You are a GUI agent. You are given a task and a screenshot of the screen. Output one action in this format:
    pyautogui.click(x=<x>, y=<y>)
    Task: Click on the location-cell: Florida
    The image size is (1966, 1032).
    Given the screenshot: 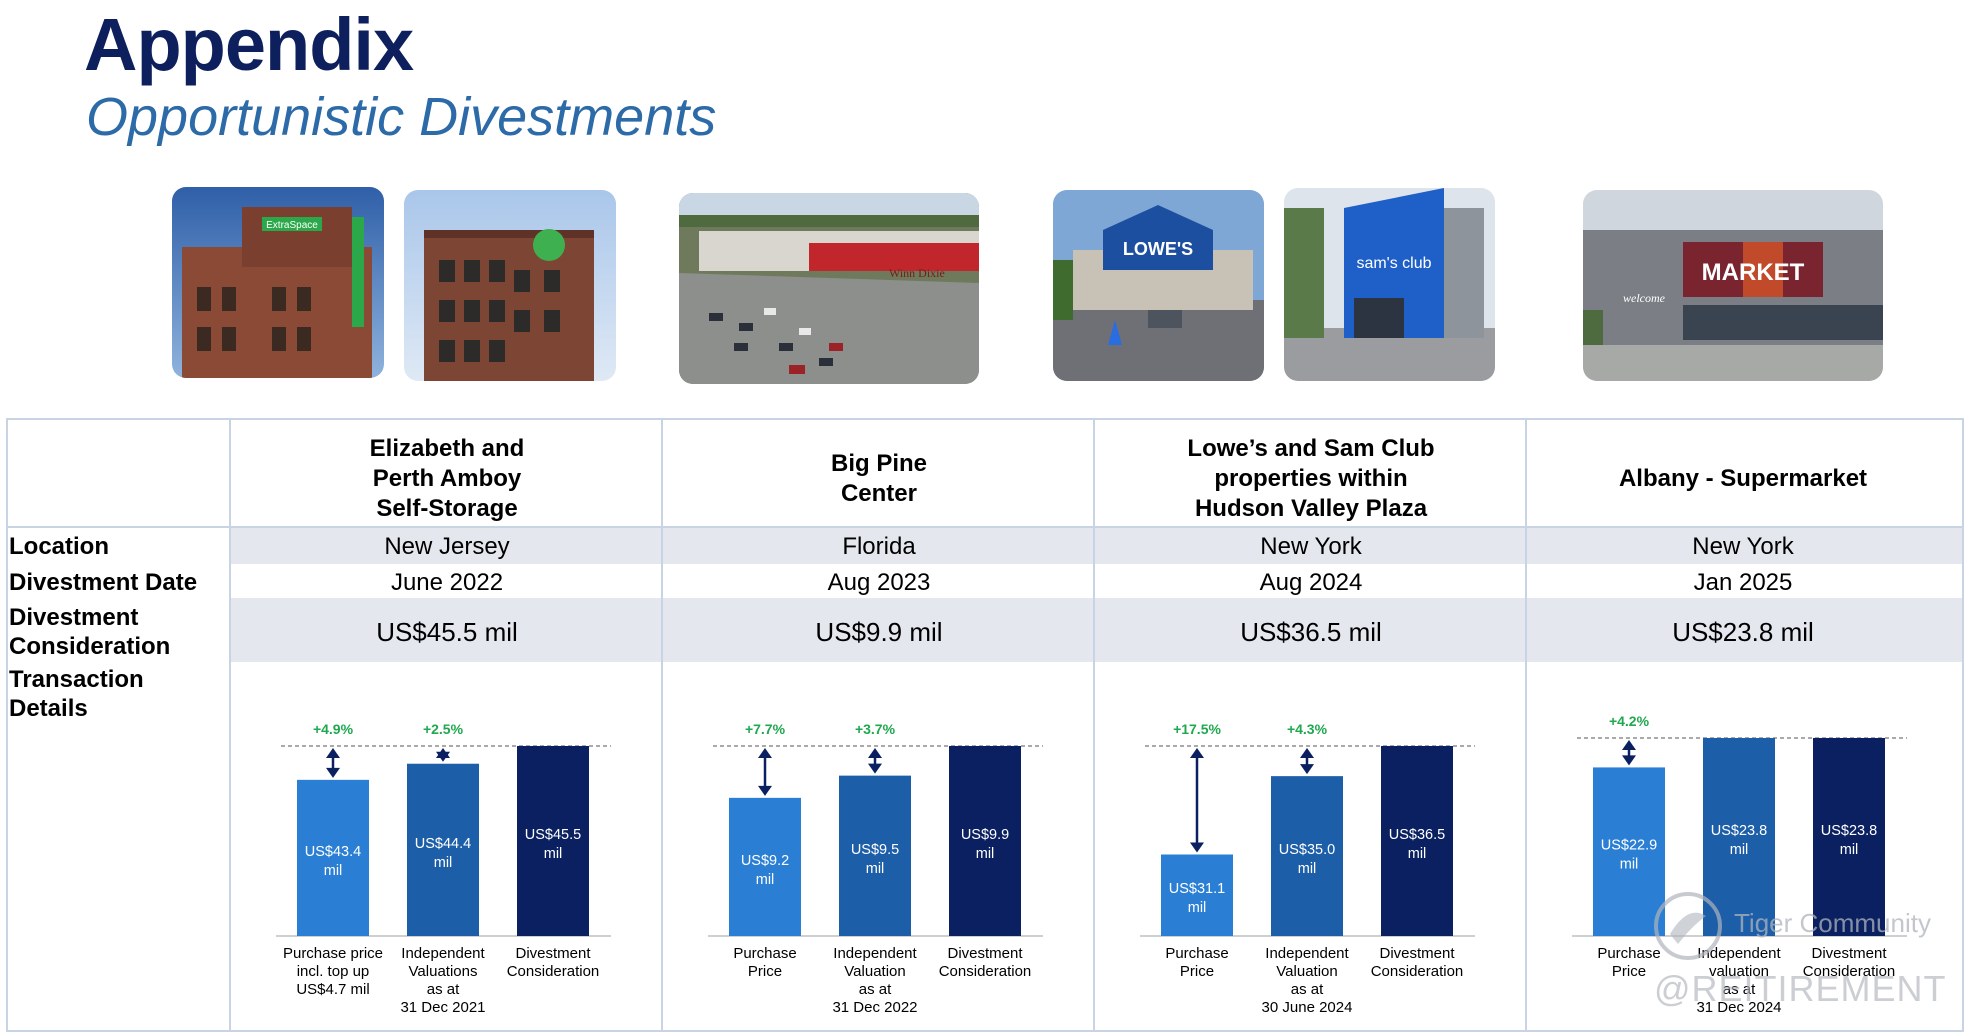 What is the action you would take?
    pyautogui.click(x=879, y=546)
    